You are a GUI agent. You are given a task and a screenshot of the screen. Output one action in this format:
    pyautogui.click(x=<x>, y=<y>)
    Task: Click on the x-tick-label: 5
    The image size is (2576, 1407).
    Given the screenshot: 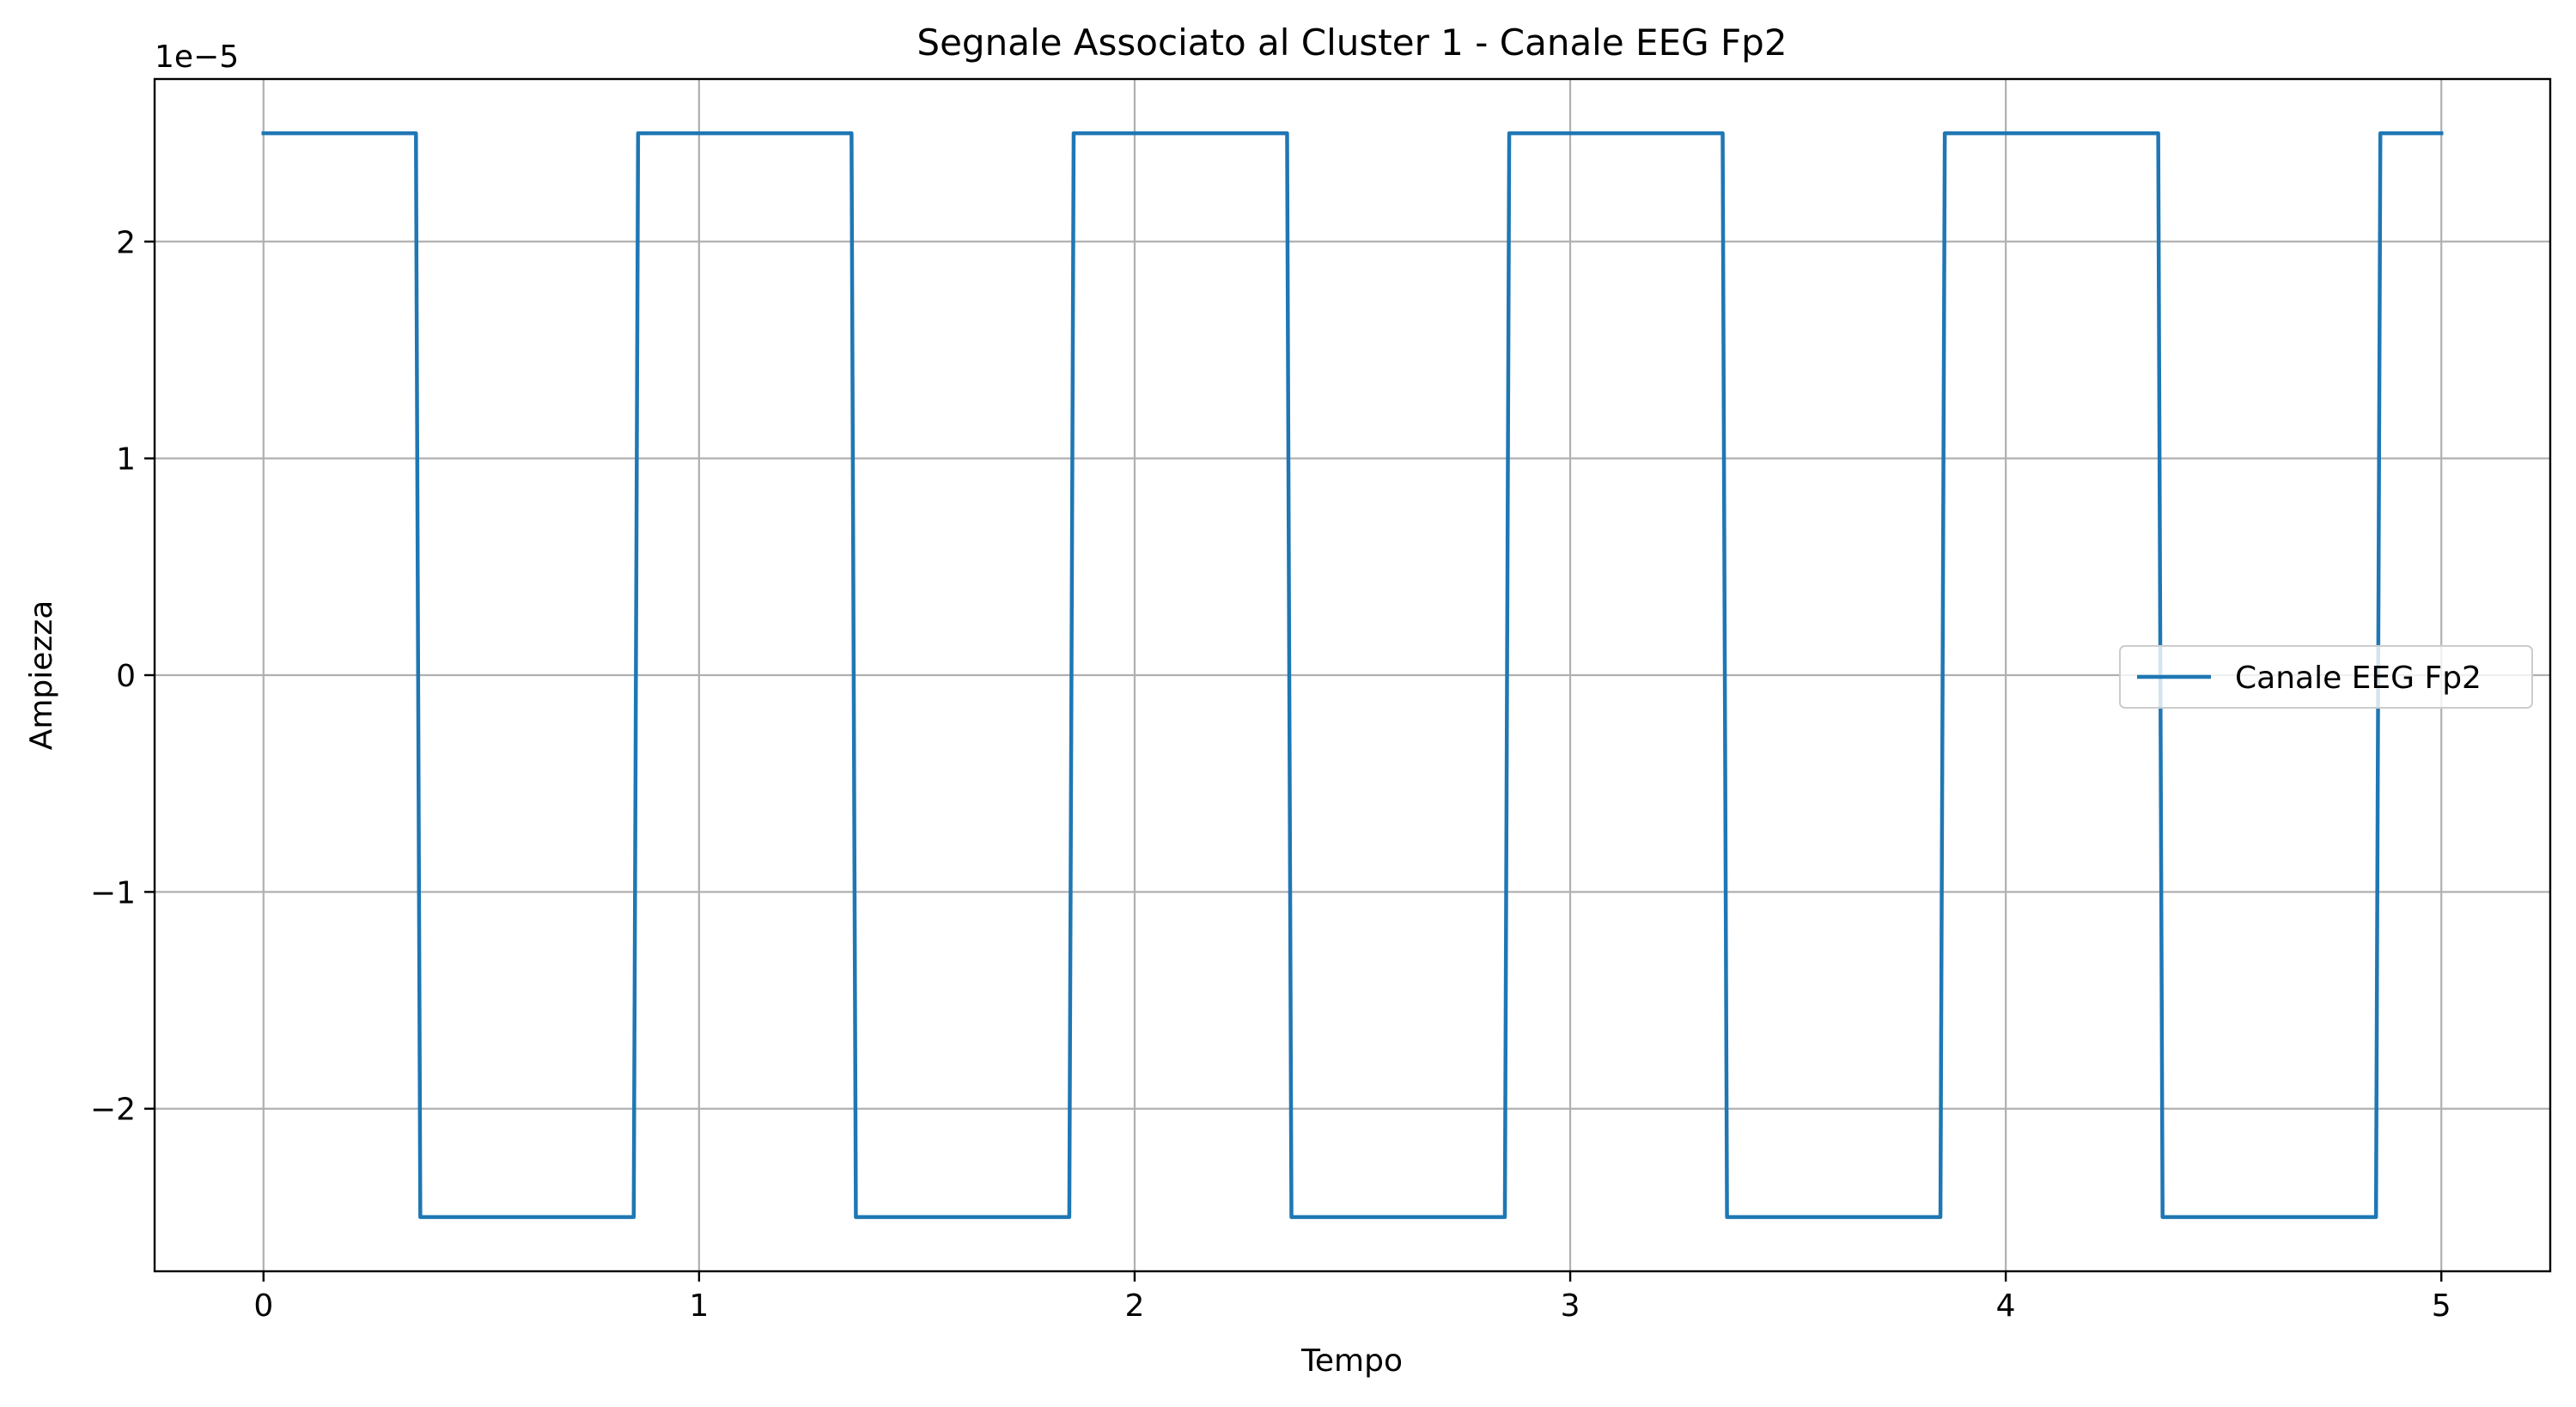 What is the action you would take?
    pyautogui.click(x=2441, y=1306)
    